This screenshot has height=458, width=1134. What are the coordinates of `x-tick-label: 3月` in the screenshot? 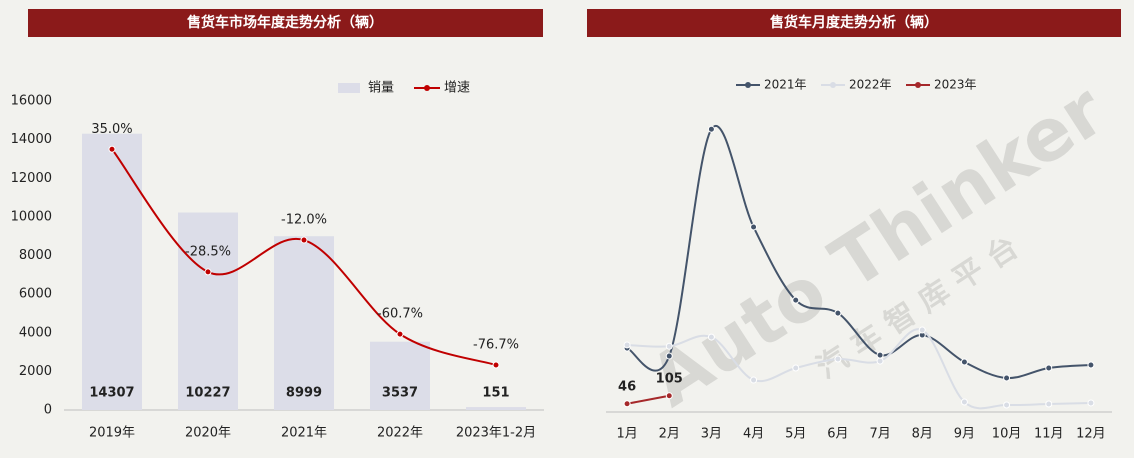 It's located at (711, 434).